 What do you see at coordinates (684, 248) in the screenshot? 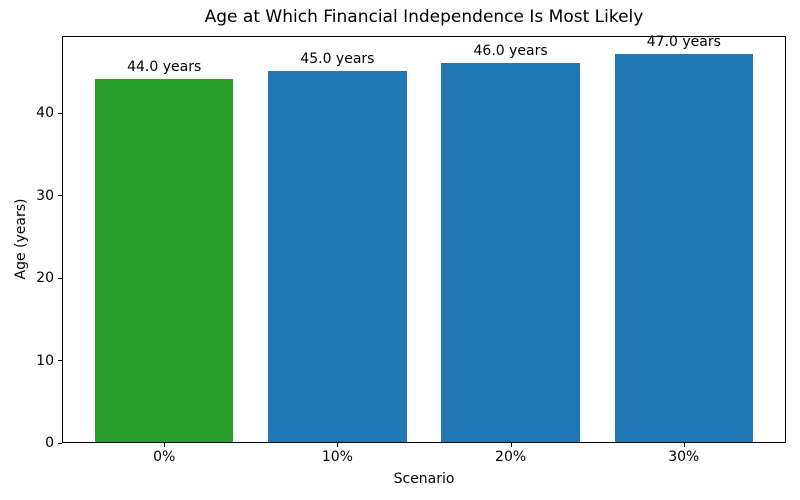
I see `bar-30%` at bounding box center [684, 248].